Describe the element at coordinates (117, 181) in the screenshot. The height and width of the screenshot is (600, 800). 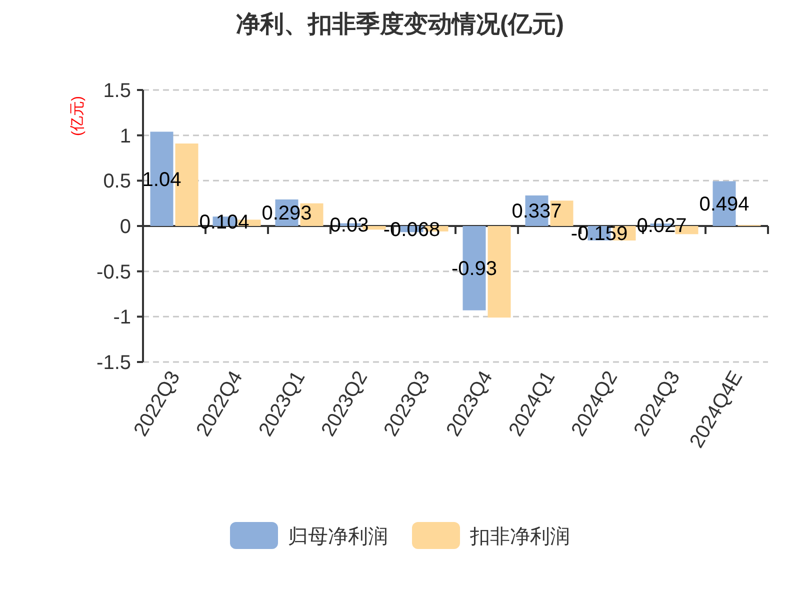
I see `y-tick-label: 0.5` at that location.